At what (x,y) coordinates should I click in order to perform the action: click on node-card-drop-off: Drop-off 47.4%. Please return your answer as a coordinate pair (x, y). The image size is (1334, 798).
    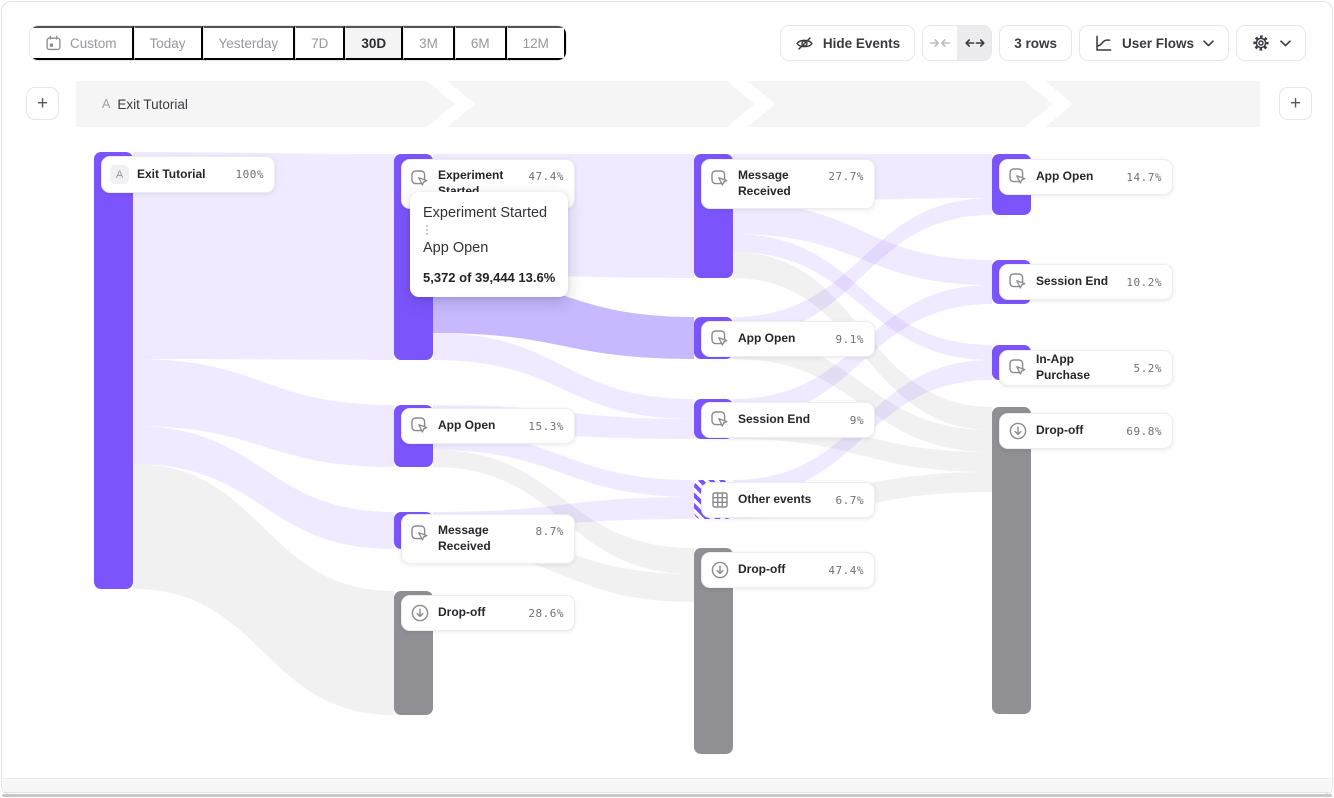
    Looking at the image, I should click on (788, 570).